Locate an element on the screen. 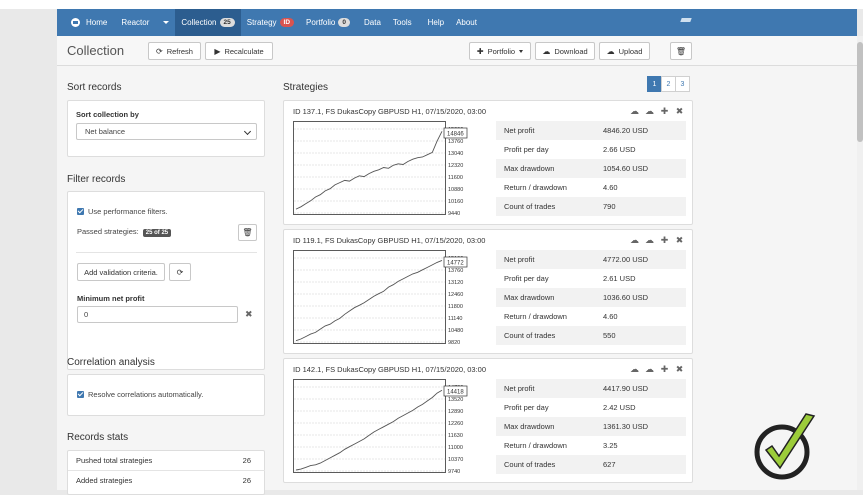 This screenshot has width=863, height=495. page-3-button: 3 is located at coordinates (682, 84).